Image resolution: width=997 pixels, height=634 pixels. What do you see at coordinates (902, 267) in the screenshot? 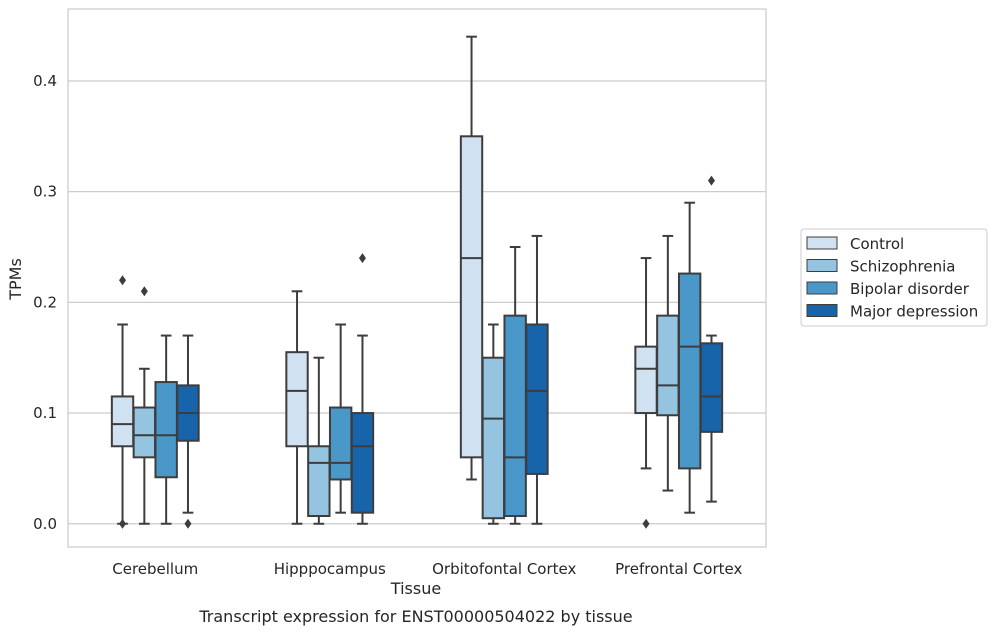
I see `legend-label: Schizophrenia` at bounding box center [902, 267].